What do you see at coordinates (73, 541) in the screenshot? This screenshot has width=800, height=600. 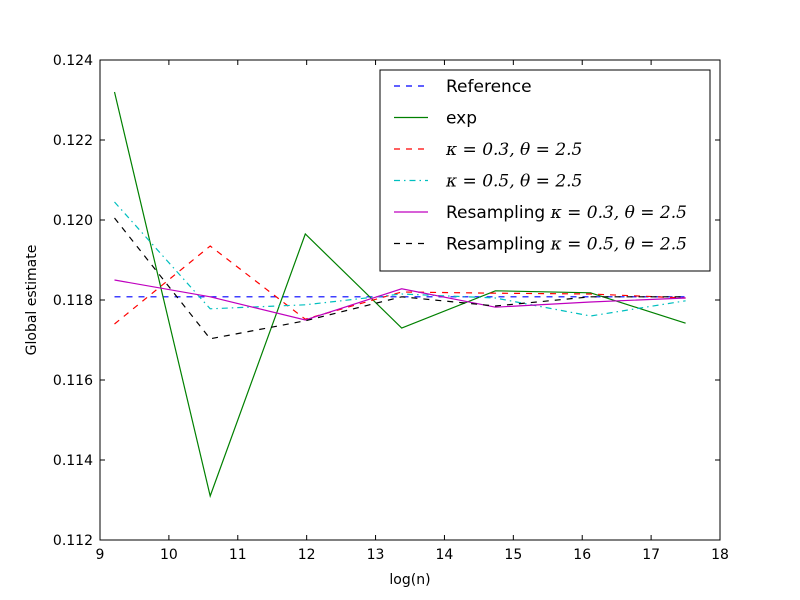 I see `y-tick-label: 0.112` at bounding box center [73, 541].